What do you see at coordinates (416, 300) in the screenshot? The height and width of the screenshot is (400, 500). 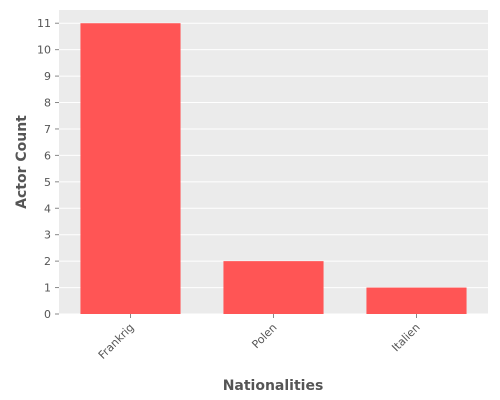 I see `bar-italien` at bounding box center [416, 300].